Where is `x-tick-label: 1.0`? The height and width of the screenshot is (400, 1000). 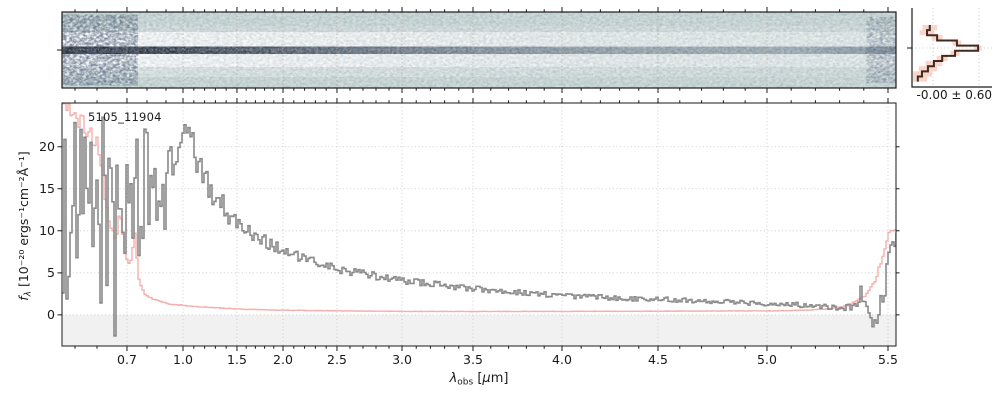
x-tick-label: 1.0 is located at coordinates (183, 359).